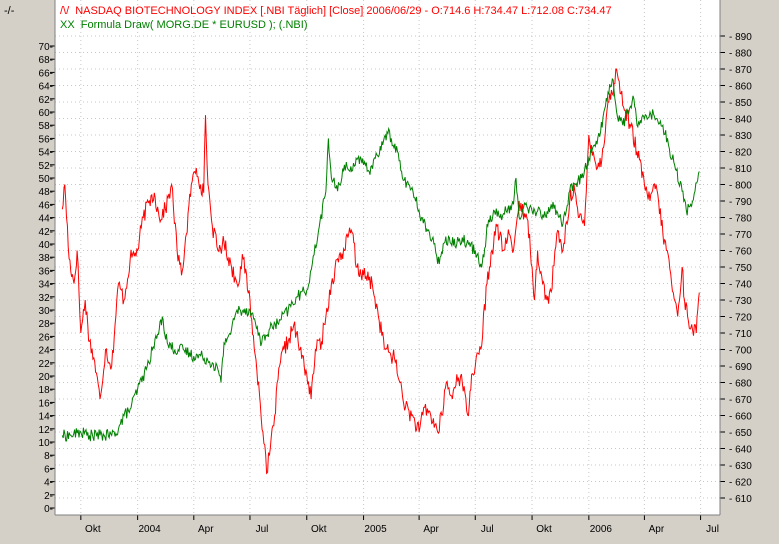 The height and width of the screenshot is (544, 779). I want to click on right-tick-label: - 820, so click(740, 153).